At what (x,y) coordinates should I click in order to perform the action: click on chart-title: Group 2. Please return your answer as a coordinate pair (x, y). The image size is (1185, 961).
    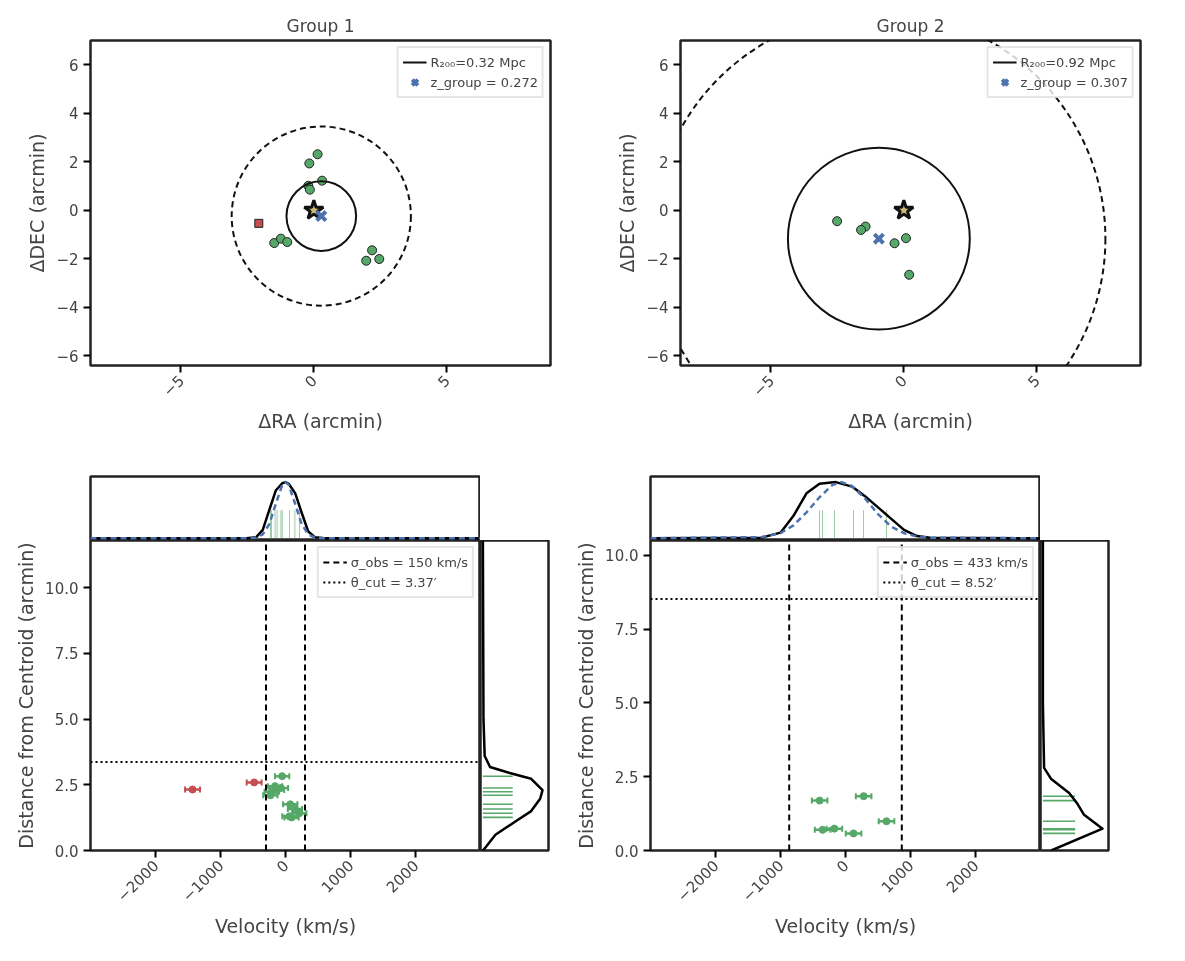
    Looking at the image, I should click on (910, 25).